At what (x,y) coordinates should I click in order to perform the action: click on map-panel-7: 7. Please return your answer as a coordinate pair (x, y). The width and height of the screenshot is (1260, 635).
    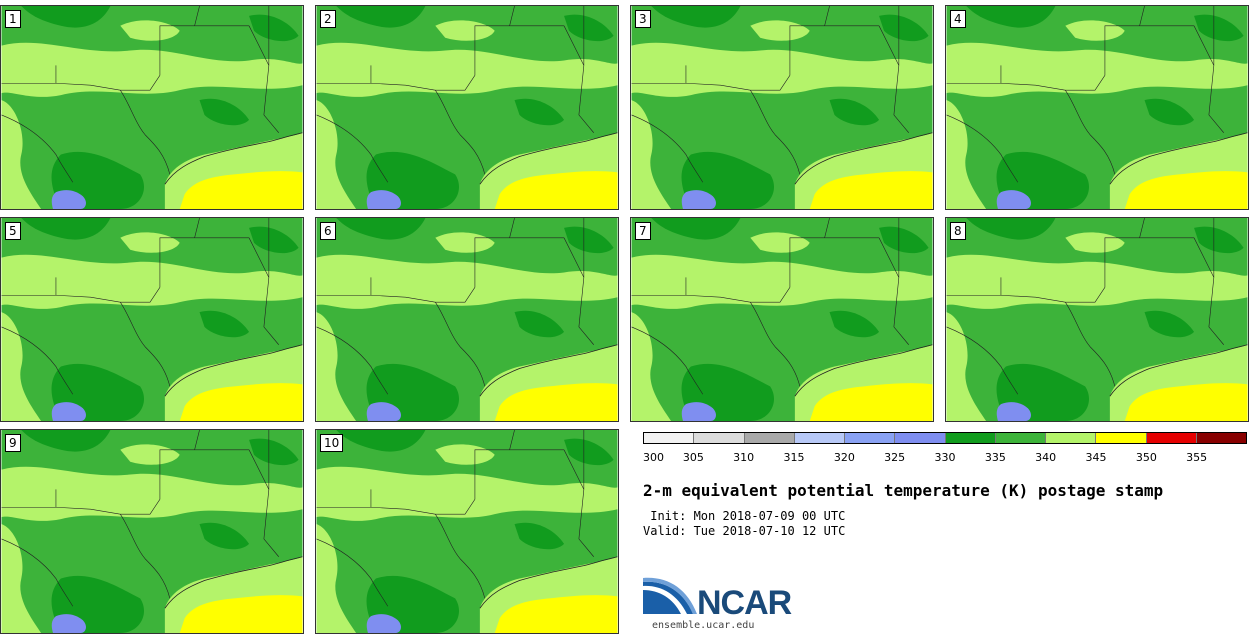
    Looking at the image, I should click on (782, 319).